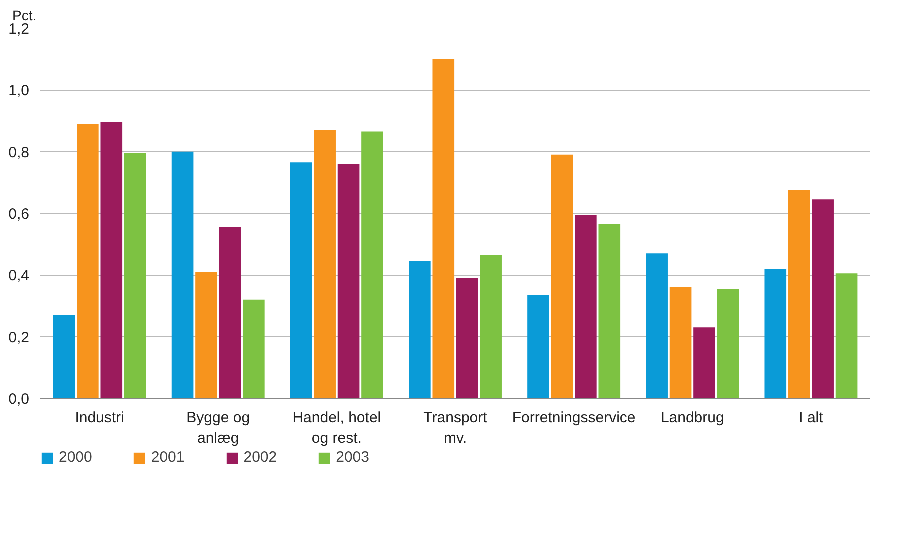  I want to click on x-tick-label: I alt, so click(811, 418).